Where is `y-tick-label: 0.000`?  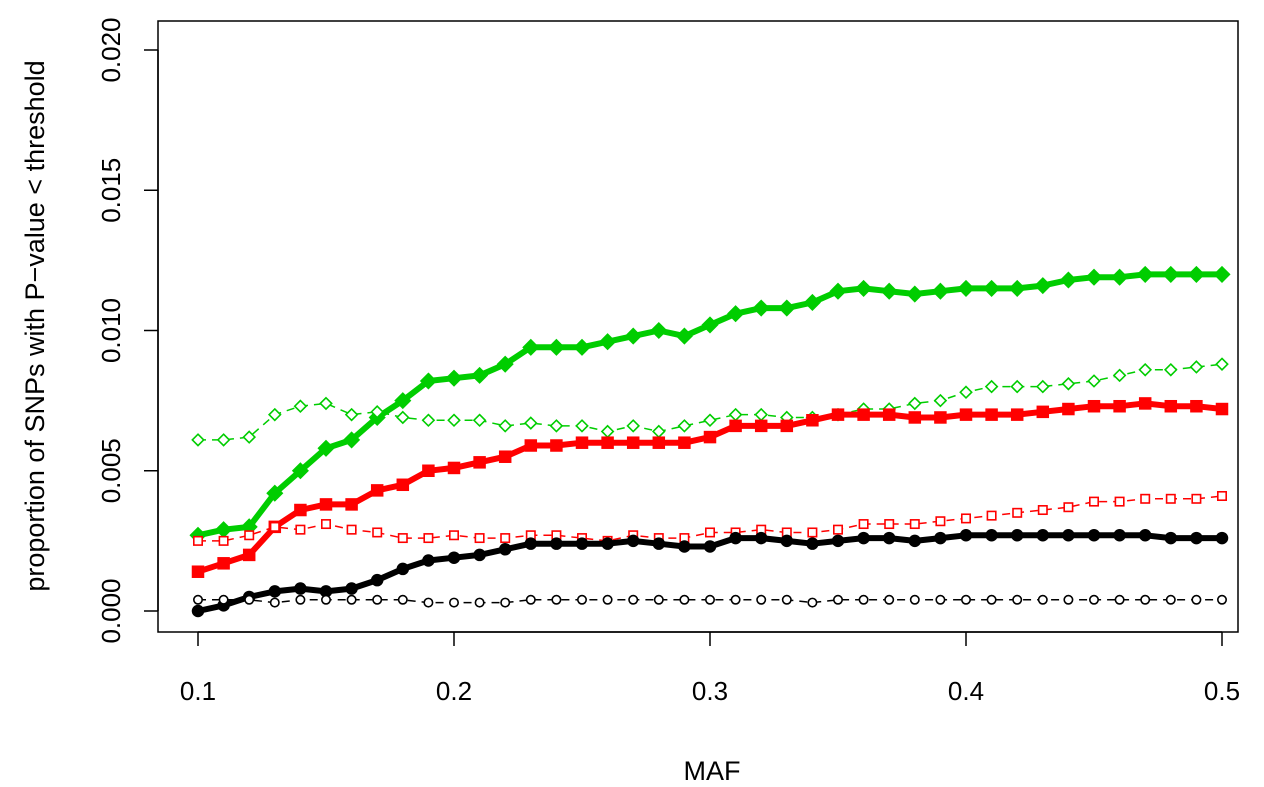
y-tick-label: 0.000 is located at coordinates (111, 610).